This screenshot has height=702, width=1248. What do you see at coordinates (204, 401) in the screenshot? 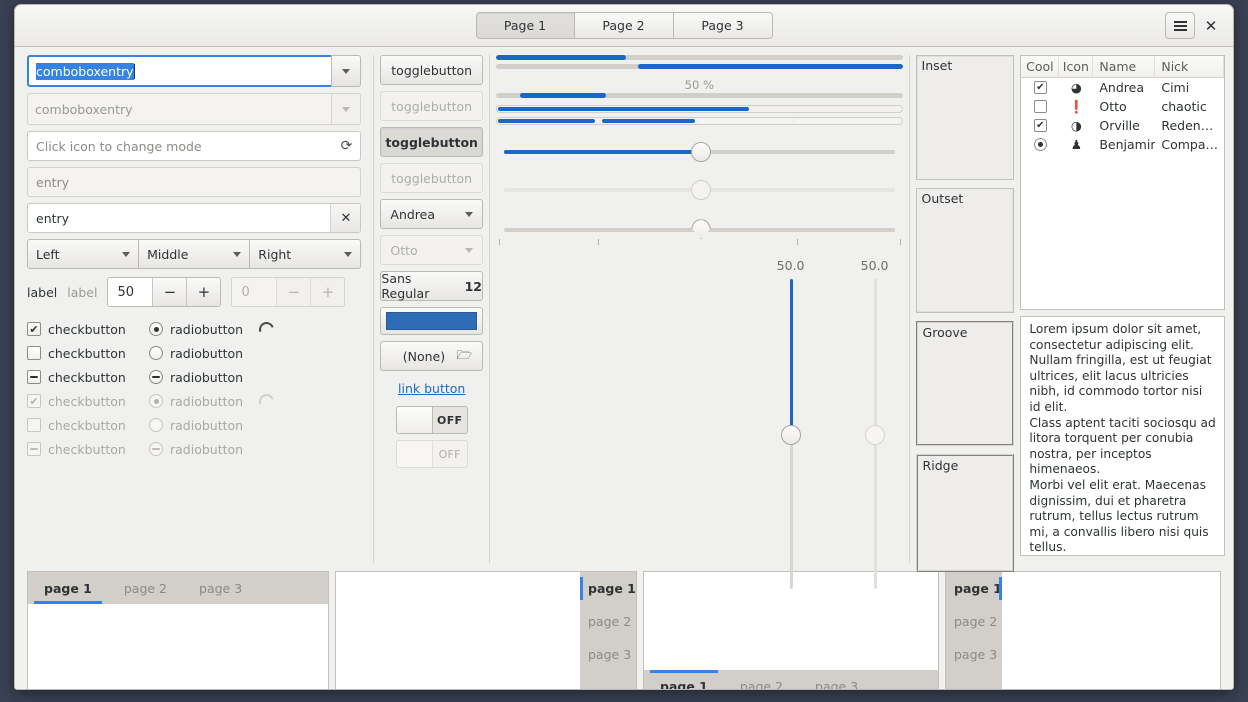
I see `radiobutton-checked-disabled: radiobutton` at bounding box center [204, 401].